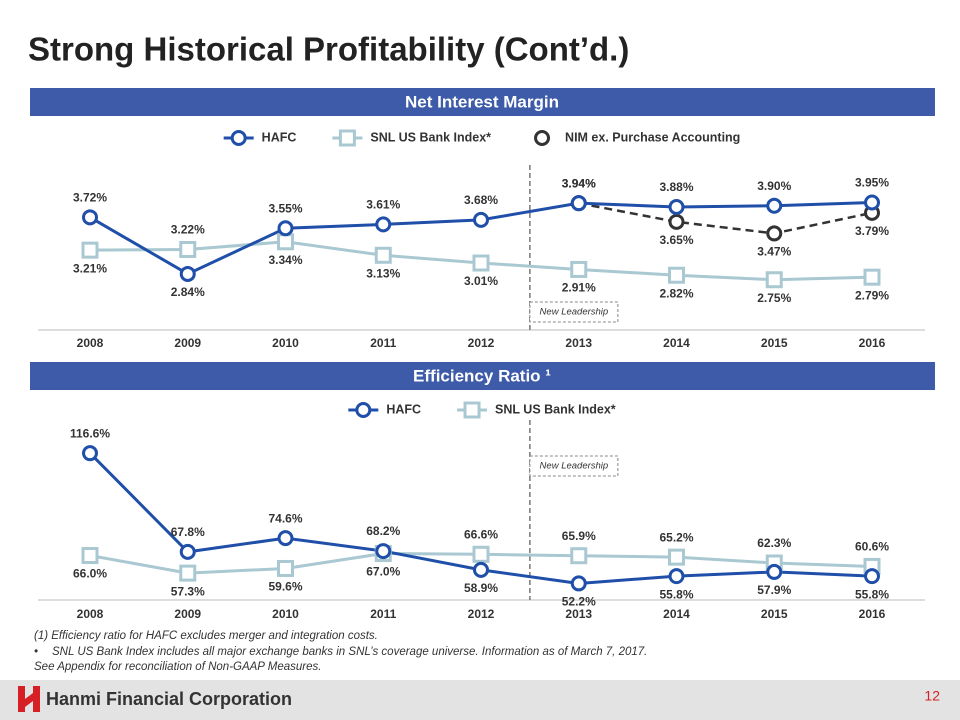 This screenshot has width=960, height=720. What do you see at coordinates (383, 531) in the screenshot?
I see `data-label: 68.2%` at bounding box center [383, 531].